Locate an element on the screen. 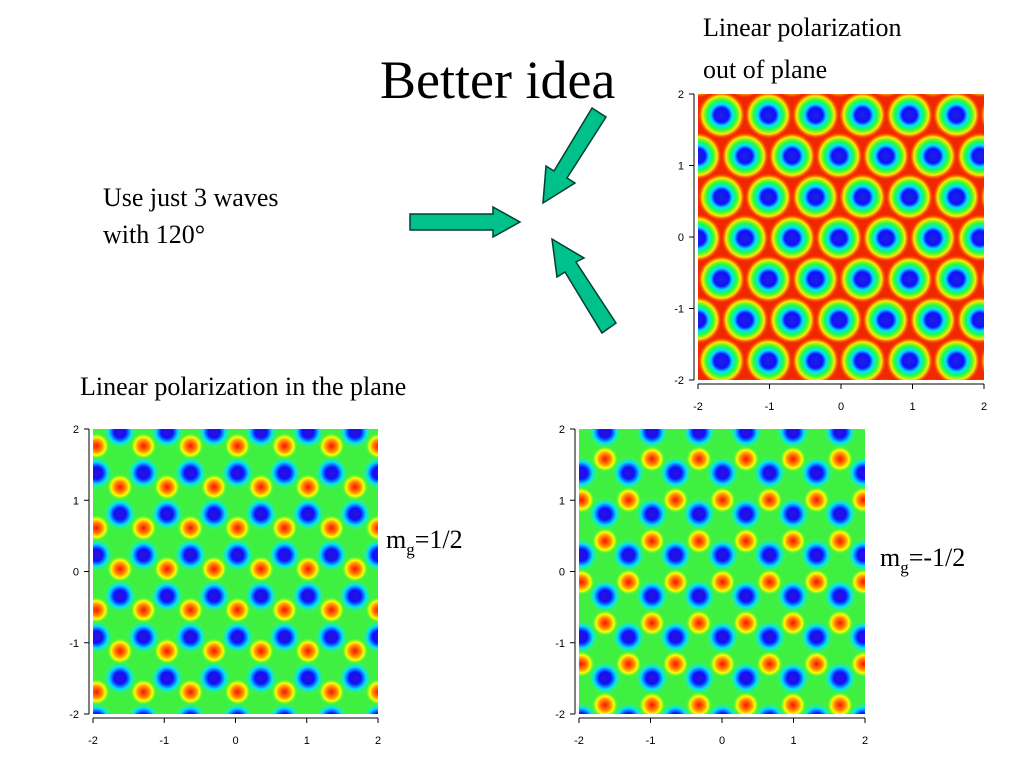  plot-label: mg=1/2 is located at coordinates (424, 542).